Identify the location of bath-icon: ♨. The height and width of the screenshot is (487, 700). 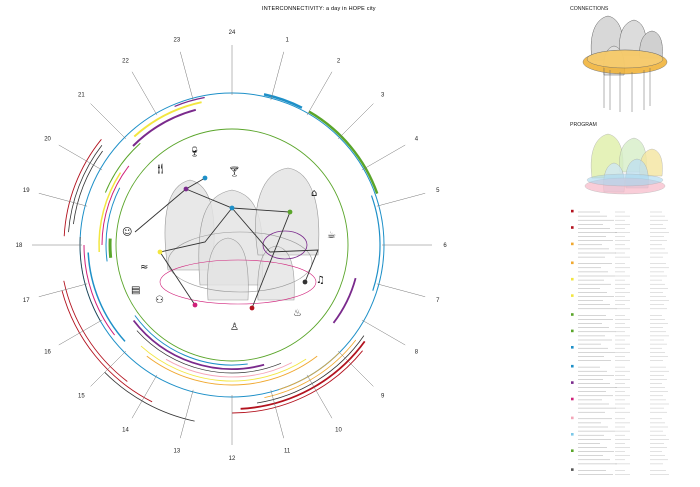
(297, 313).